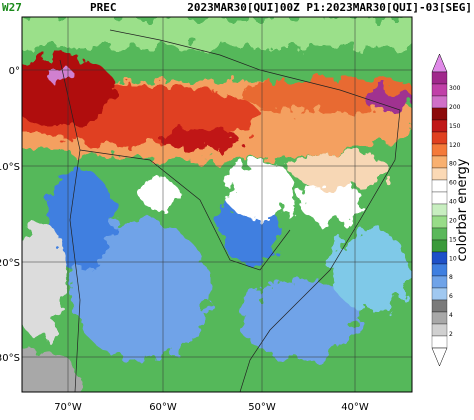  Describe the element at coordinates (439, 63) in the screenshot. I see `colorbar-top` at that location.